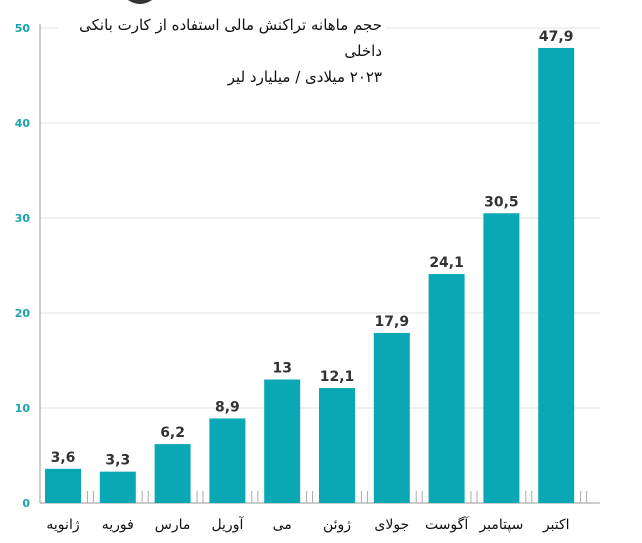  What do you see at coordinates (281, 369) in the screenshot?
I see `data-label: 13` at bounding box center [281, 369].